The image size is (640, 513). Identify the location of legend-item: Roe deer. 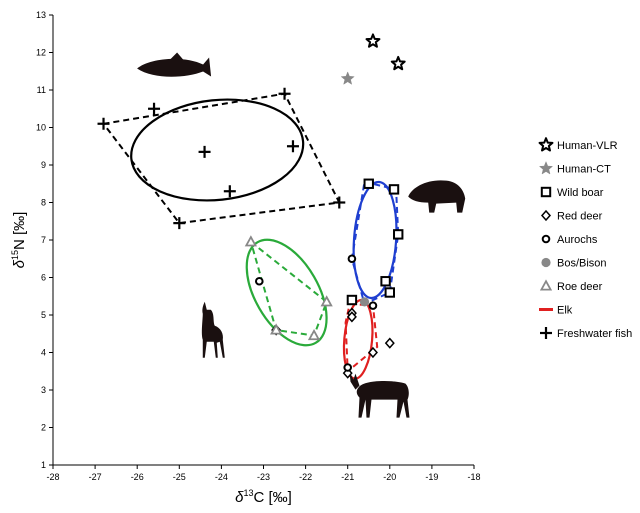
(571, 286).